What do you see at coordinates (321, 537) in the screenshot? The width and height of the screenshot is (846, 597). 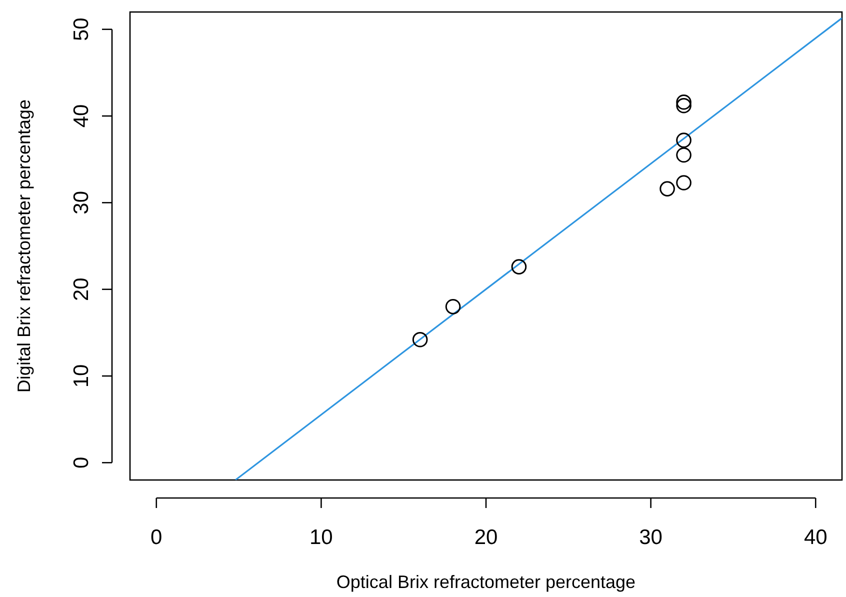 I see `x-tick-label: 10` at bounding box center [321, 537].